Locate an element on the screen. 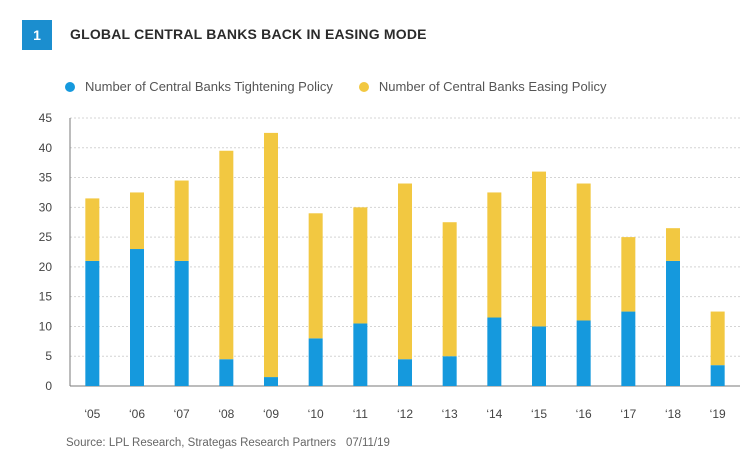 The height and width of the screenshot is (474, 756). x-tick-label: ‘19 is located at coordinates (718, 414).